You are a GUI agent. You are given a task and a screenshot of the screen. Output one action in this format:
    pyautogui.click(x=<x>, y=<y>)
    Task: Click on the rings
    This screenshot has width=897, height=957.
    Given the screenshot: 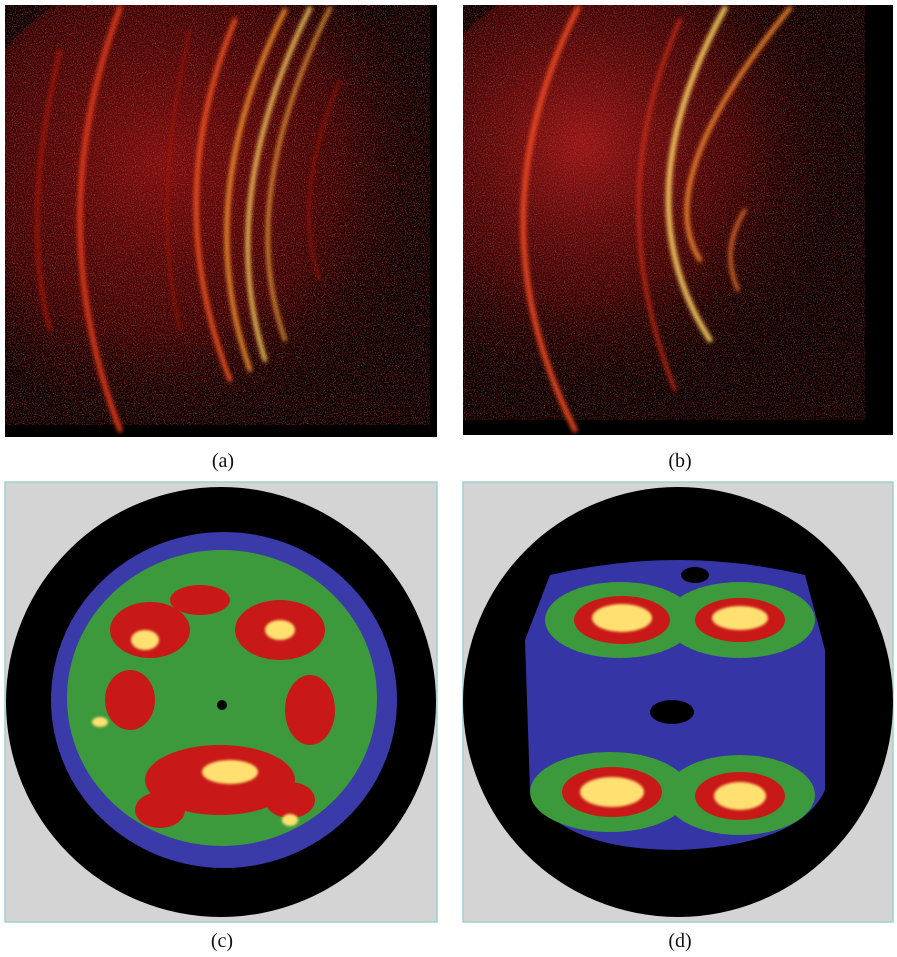 What is the action you would take?
    pyautogui.click(x=656, y=219)
    